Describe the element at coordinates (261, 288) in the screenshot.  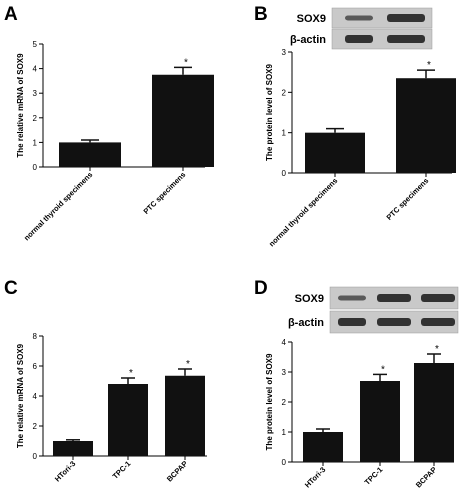
I see `panel-label: D` at that location.